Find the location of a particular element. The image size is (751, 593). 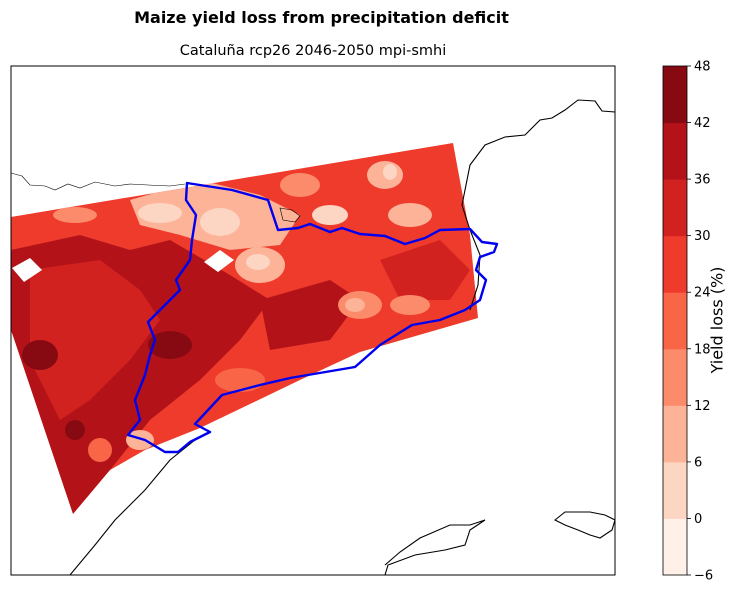

colorbar-frame is located at coordinates (675, 320).